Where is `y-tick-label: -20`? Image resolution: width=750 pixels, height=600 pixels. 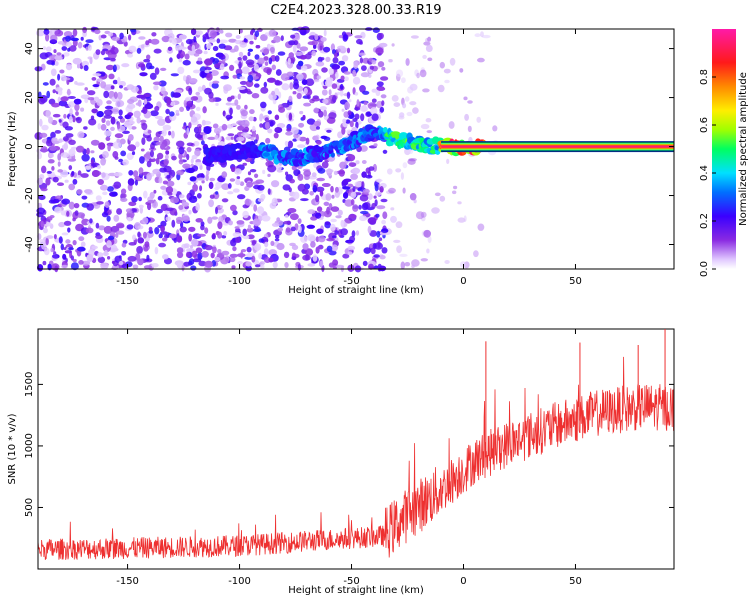 y-tick-label: -20 is located at coordinates (29, 195).